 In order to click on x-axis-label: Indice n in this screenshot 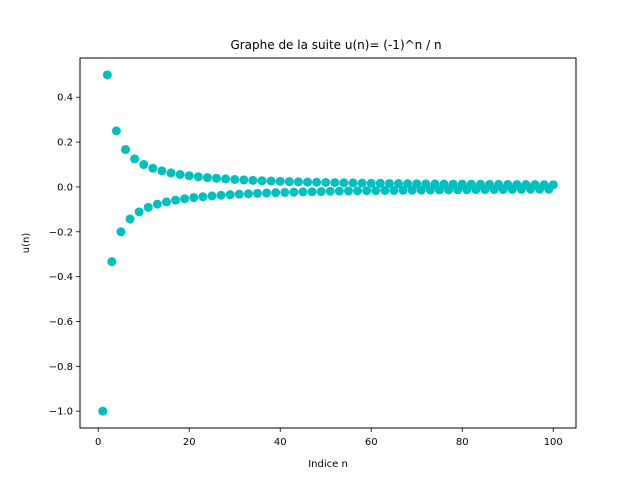, I will do `click(328, 464)`.